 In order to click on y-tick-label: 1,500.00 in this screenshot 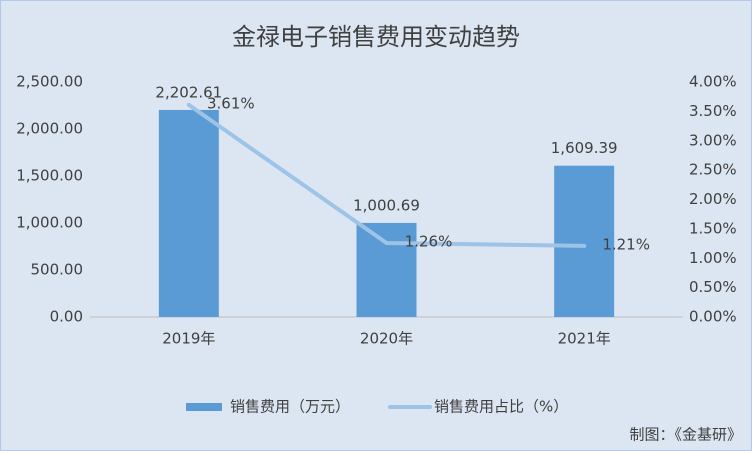, I will do `click(49, 176)`.